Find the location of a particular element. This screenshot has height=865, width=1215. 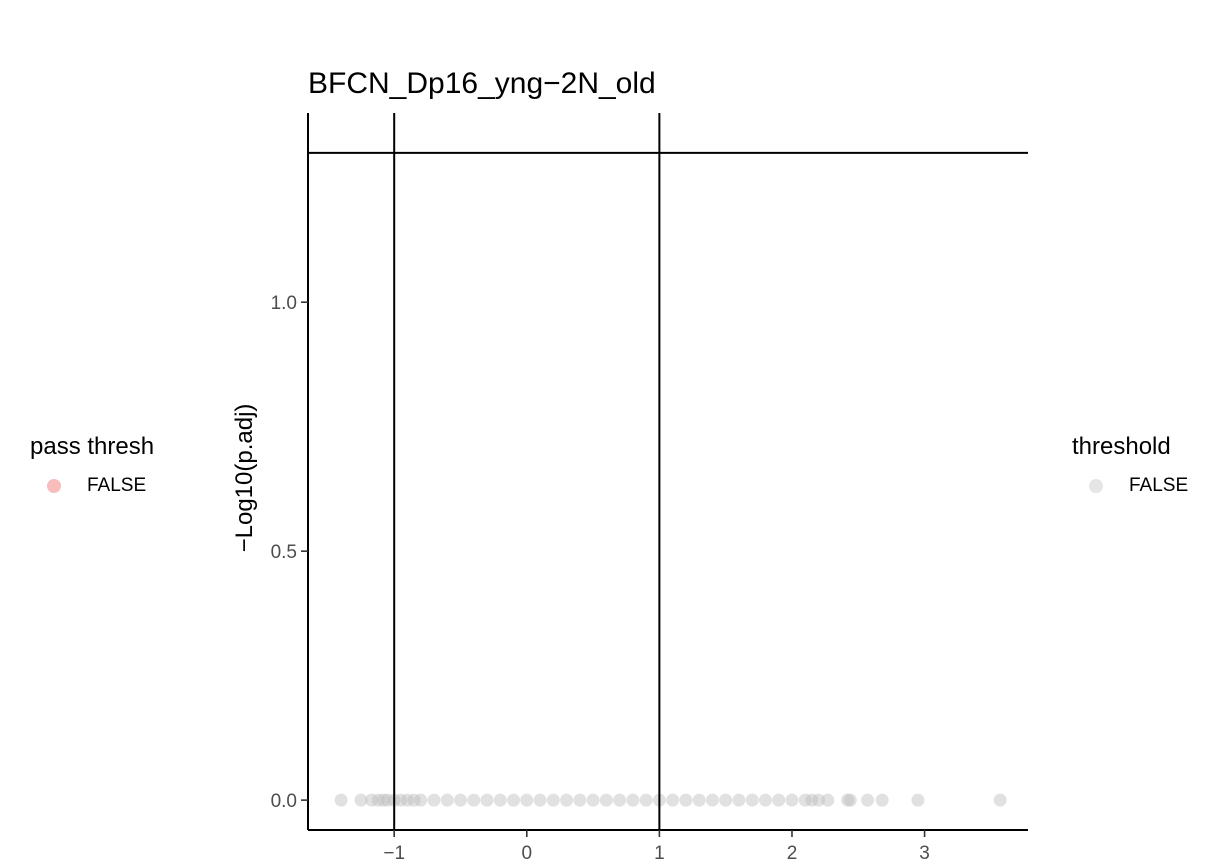

x-tick-label: 1 is located at coordinates (659, 853).